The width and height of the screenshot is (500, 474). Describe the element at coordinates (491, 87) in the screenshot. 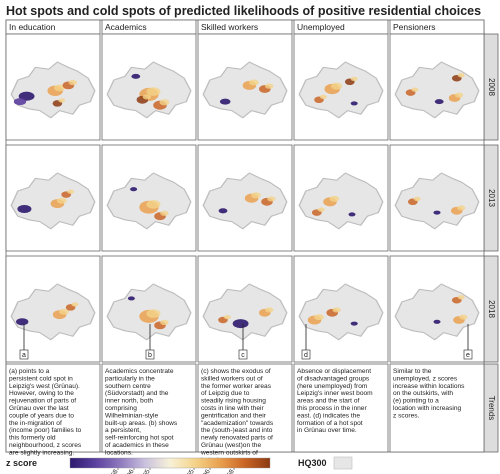

I see `row-label: 2008` at that location.